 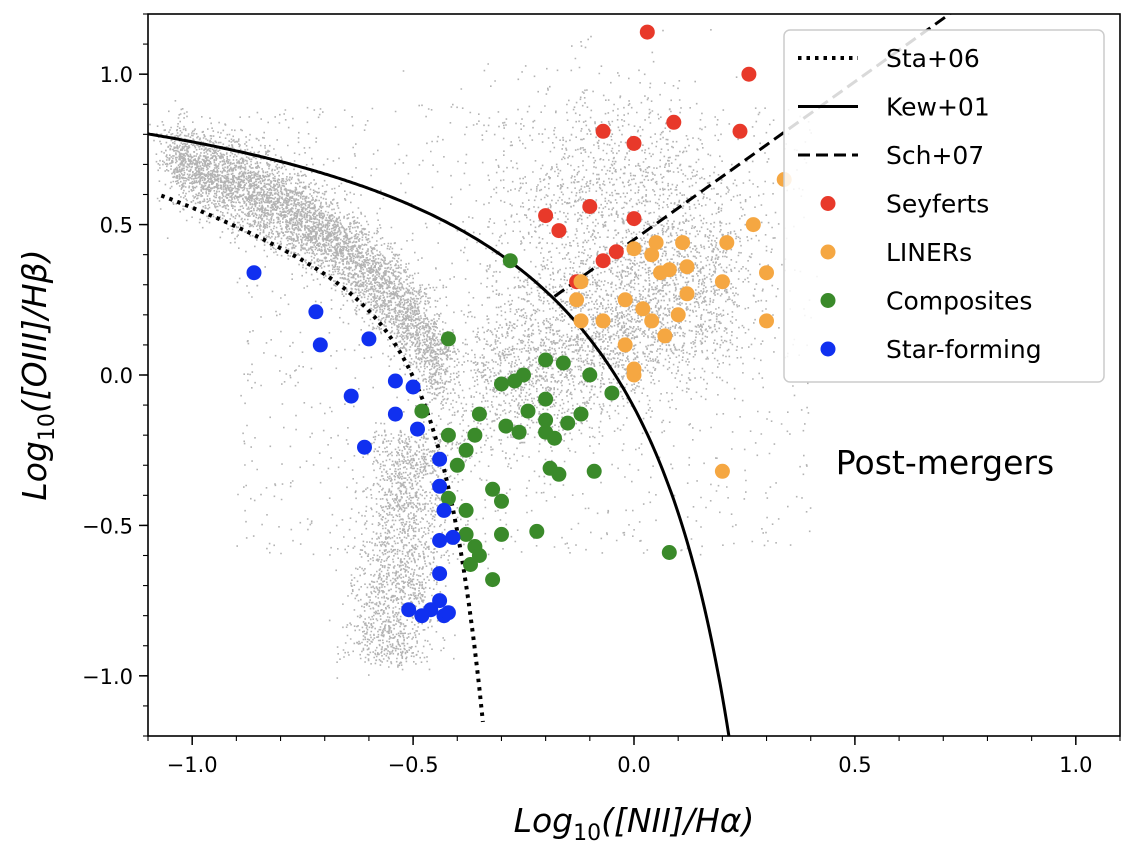 I want to click on y-tick-label: −1.0, so click(x=107, y=677).